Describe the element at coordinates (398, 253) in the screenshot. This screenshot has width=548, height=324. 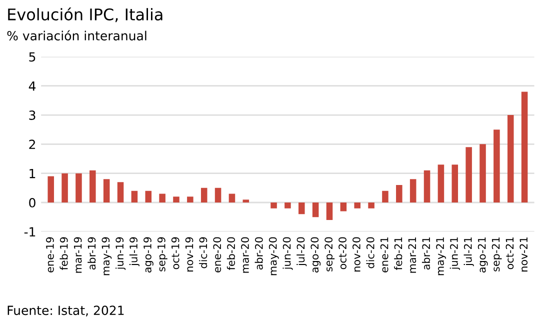
I see `x-tick-label: feb-21` at that location.